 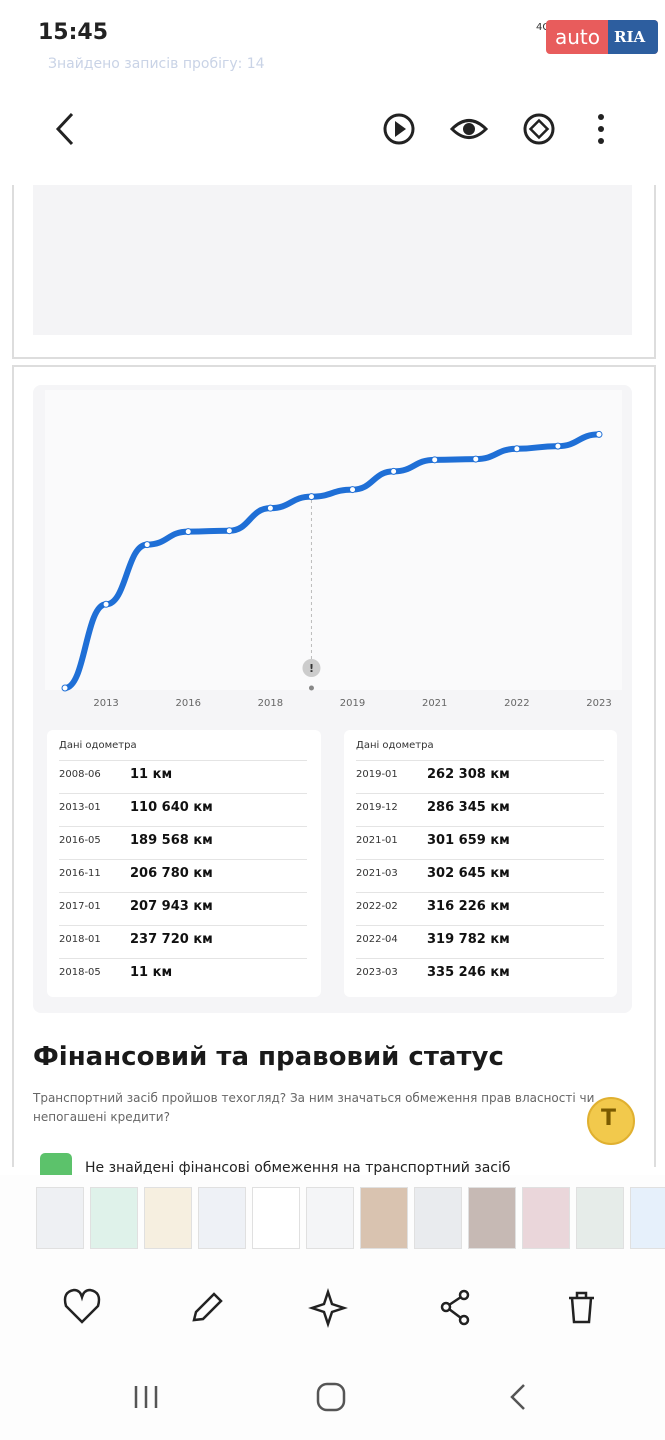 What do you see at coordinates (80, 972) in the screenshot?
I see `odometer-date: 2018-05` at bounding box center [80, 972].